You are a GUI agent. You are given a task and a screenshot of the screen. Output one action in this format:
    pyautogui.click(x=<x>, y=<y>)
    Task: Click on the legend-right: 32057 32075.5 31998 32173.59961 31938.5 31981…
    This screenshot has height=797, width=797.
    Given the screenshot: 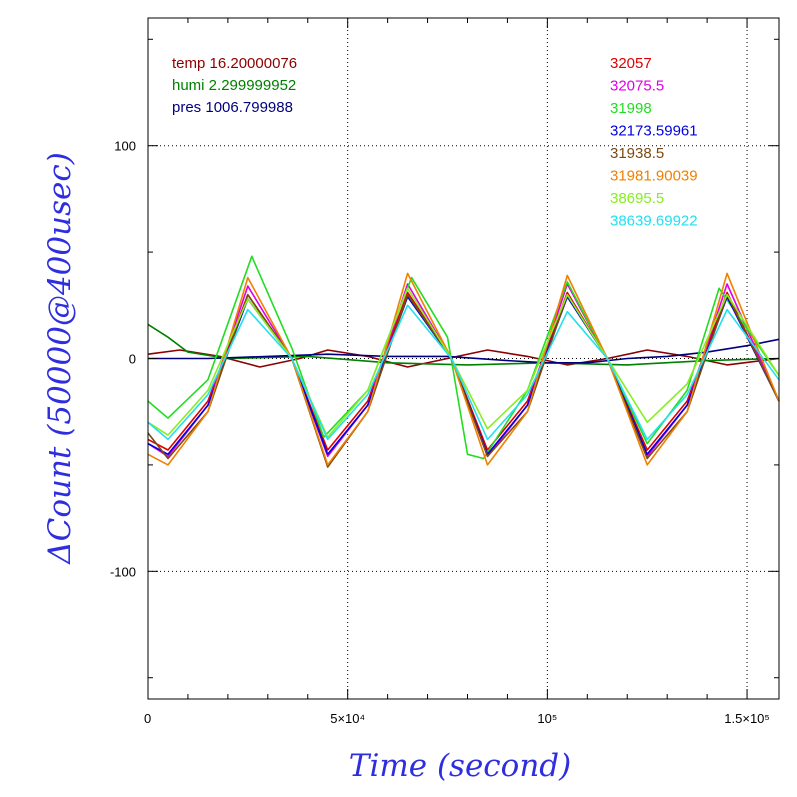 What is the action you would take?
    pyautogui.click(x=654, y=142)
    